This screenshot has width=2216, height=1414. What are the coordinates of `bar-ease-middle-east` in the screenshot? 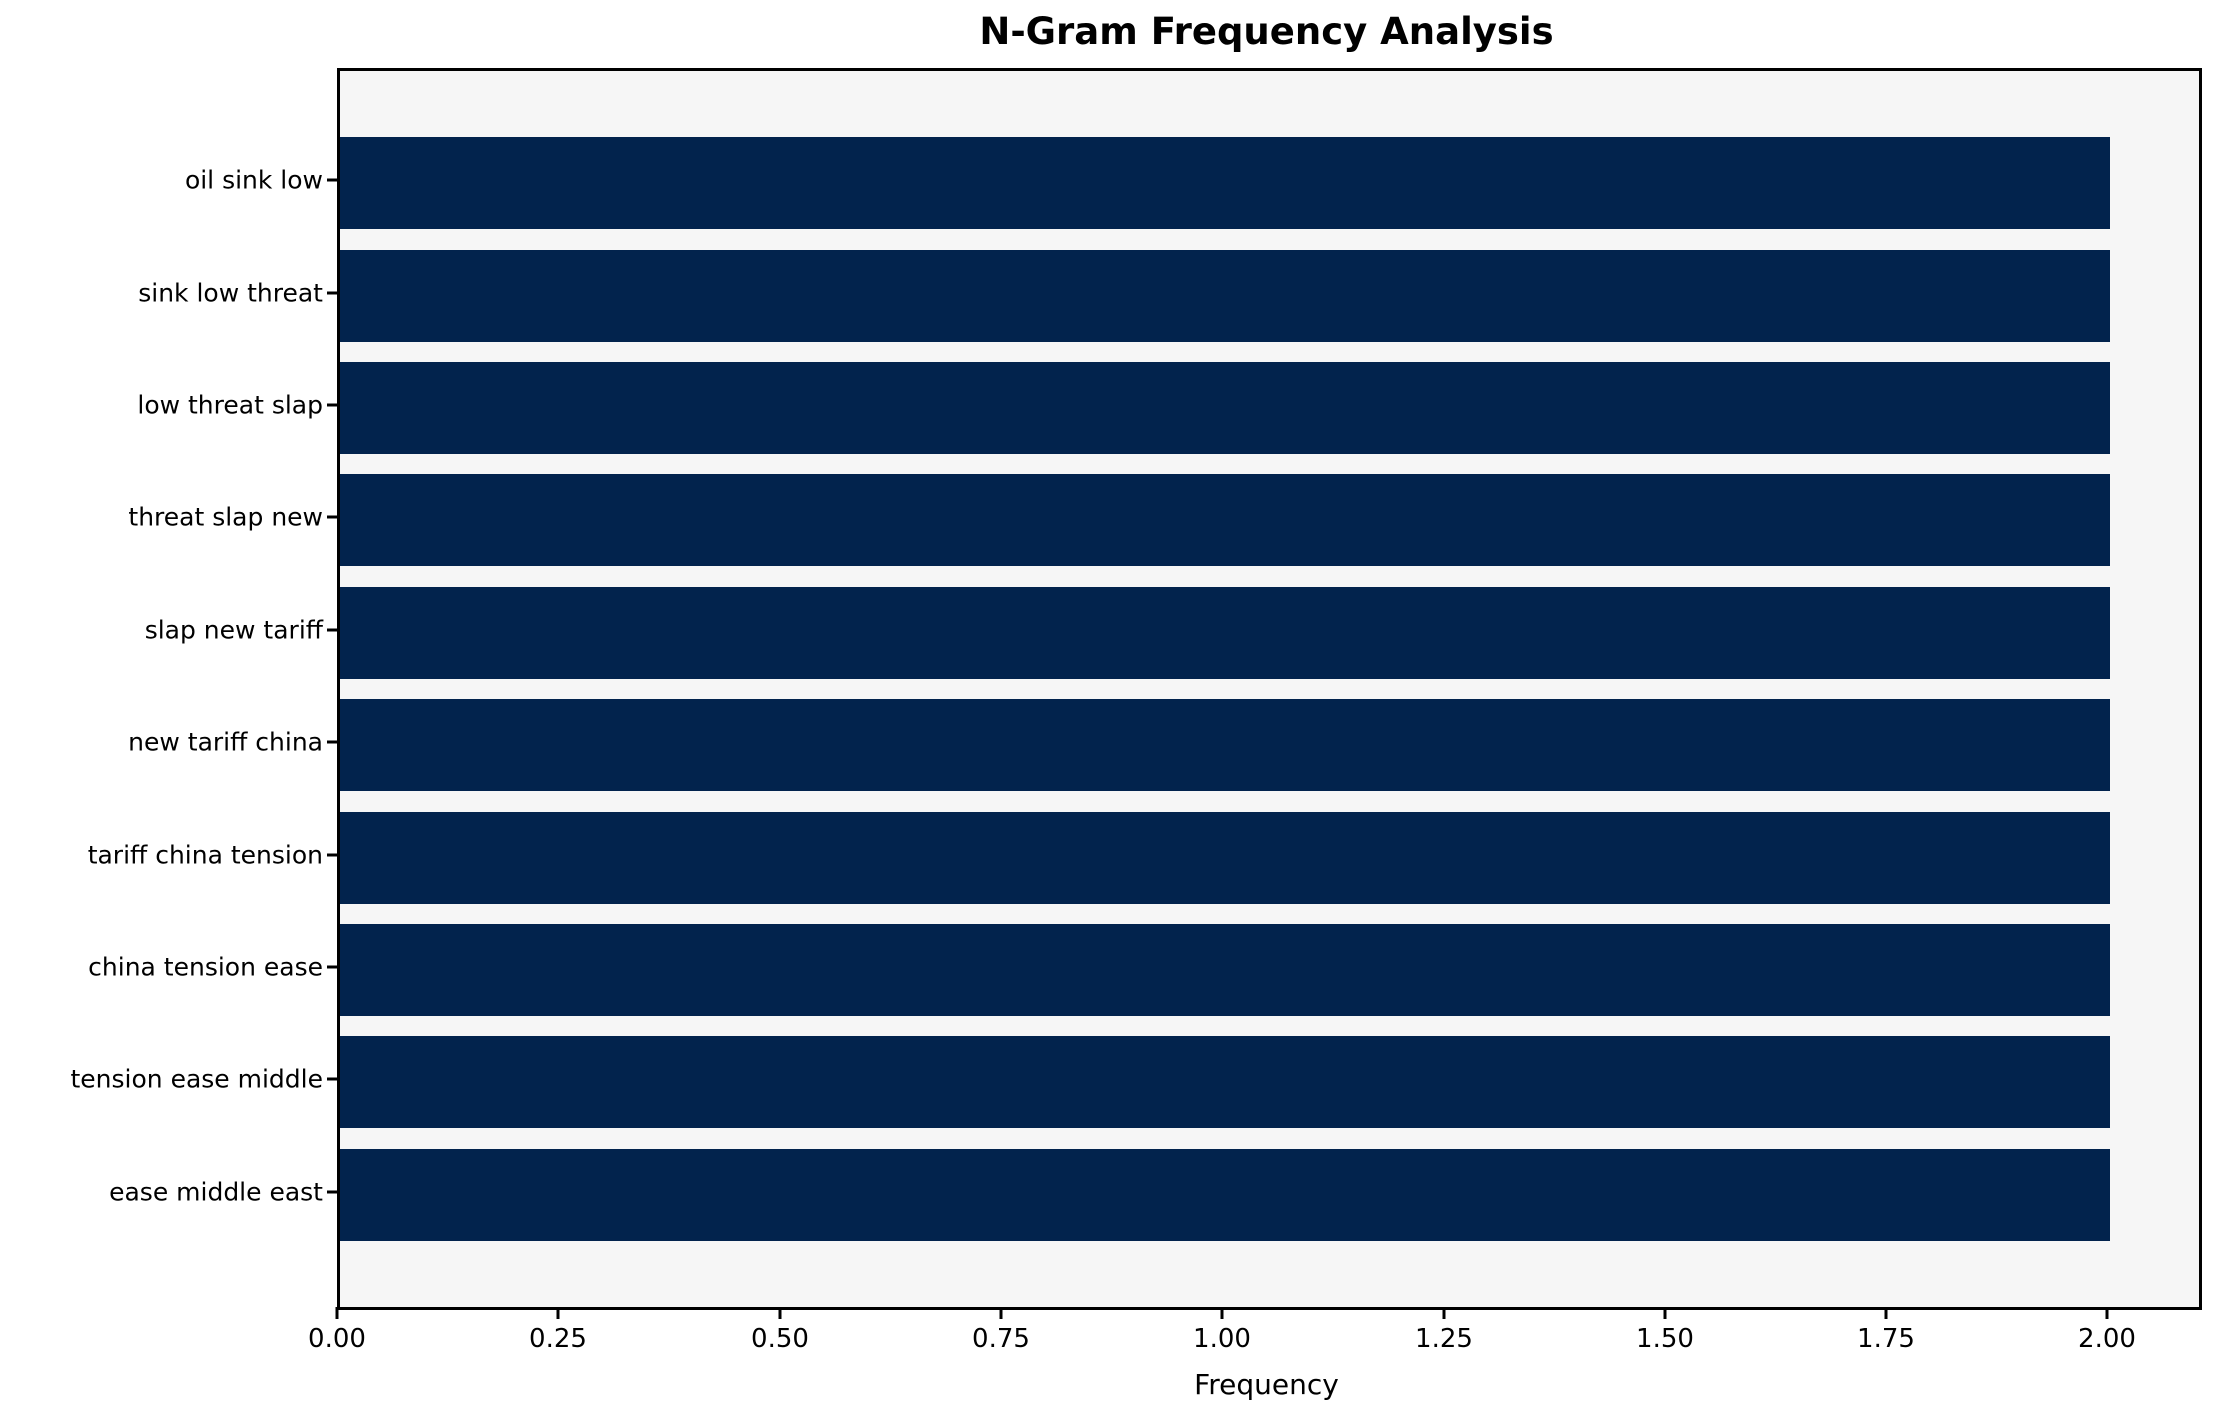 It's located at (1225, 1195).